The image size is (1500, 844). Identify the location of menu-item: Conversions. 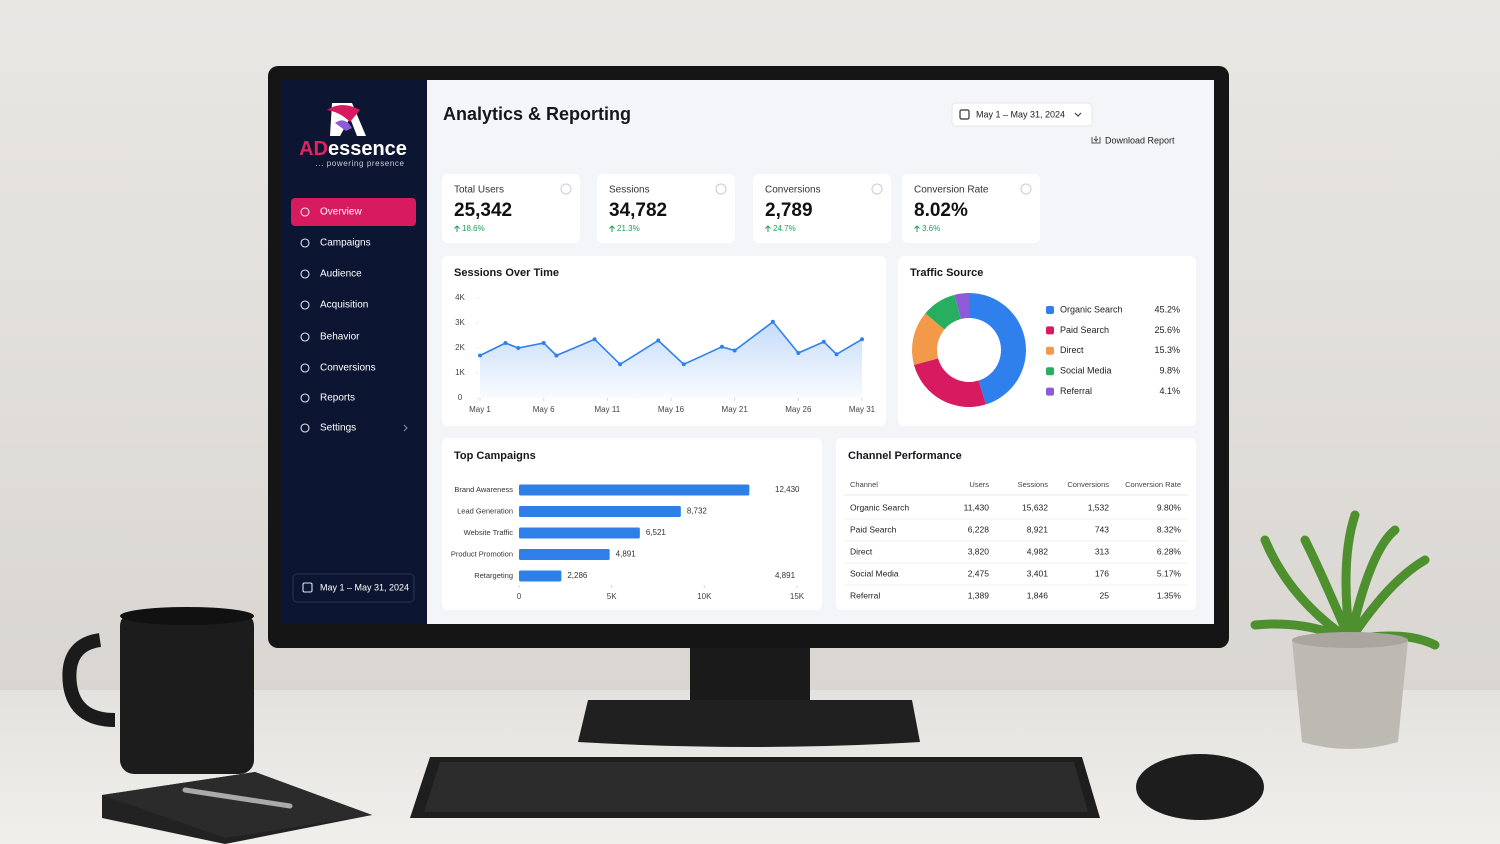
(348, 368).